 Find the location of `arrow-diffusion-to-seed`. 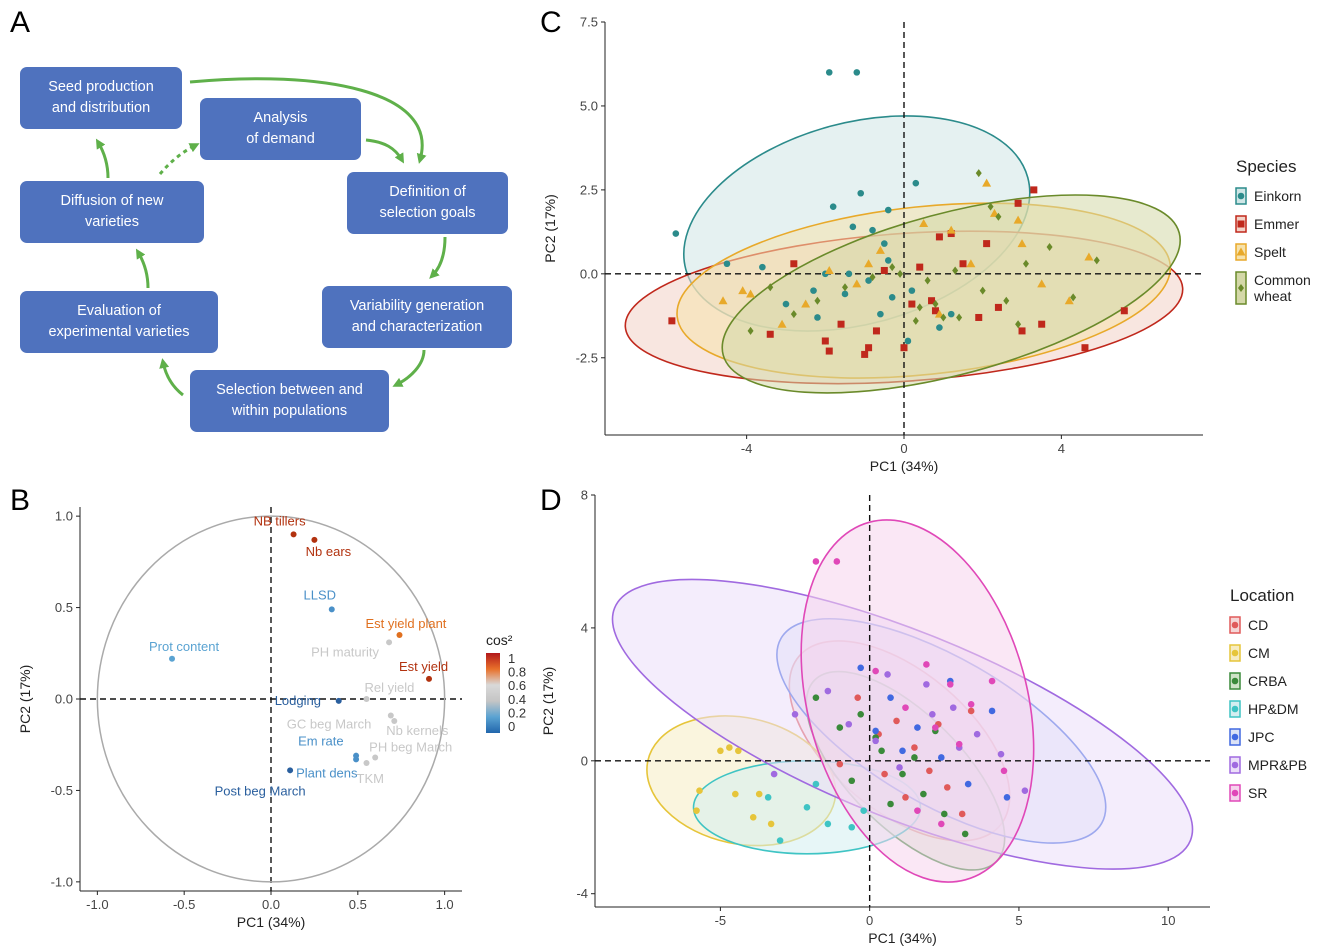

arrow-diffusion-to-seed is located at coordinates (102, 158).